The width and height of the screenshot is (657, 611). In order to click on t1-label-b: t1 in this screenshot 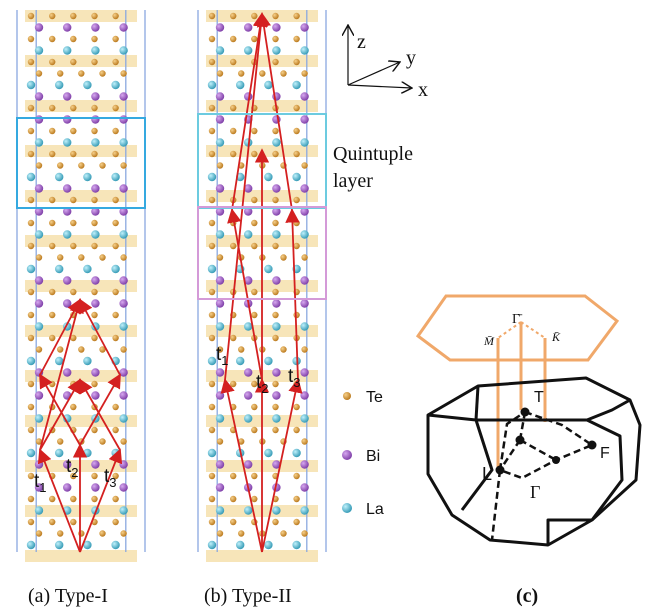, I will do `click(222, 356)`.